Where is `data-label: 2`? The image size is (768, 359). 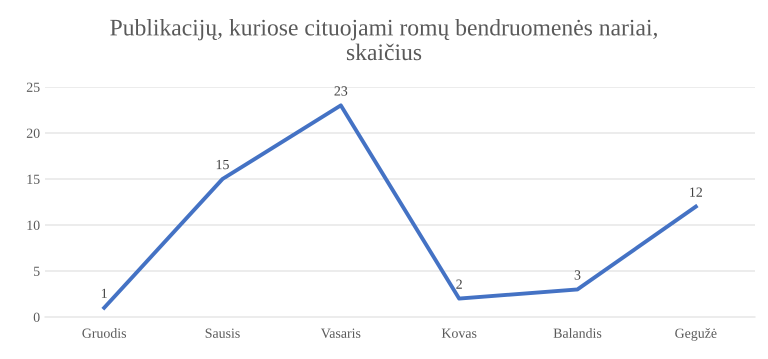
data-label: 2 is located at coordinates (459, 284).